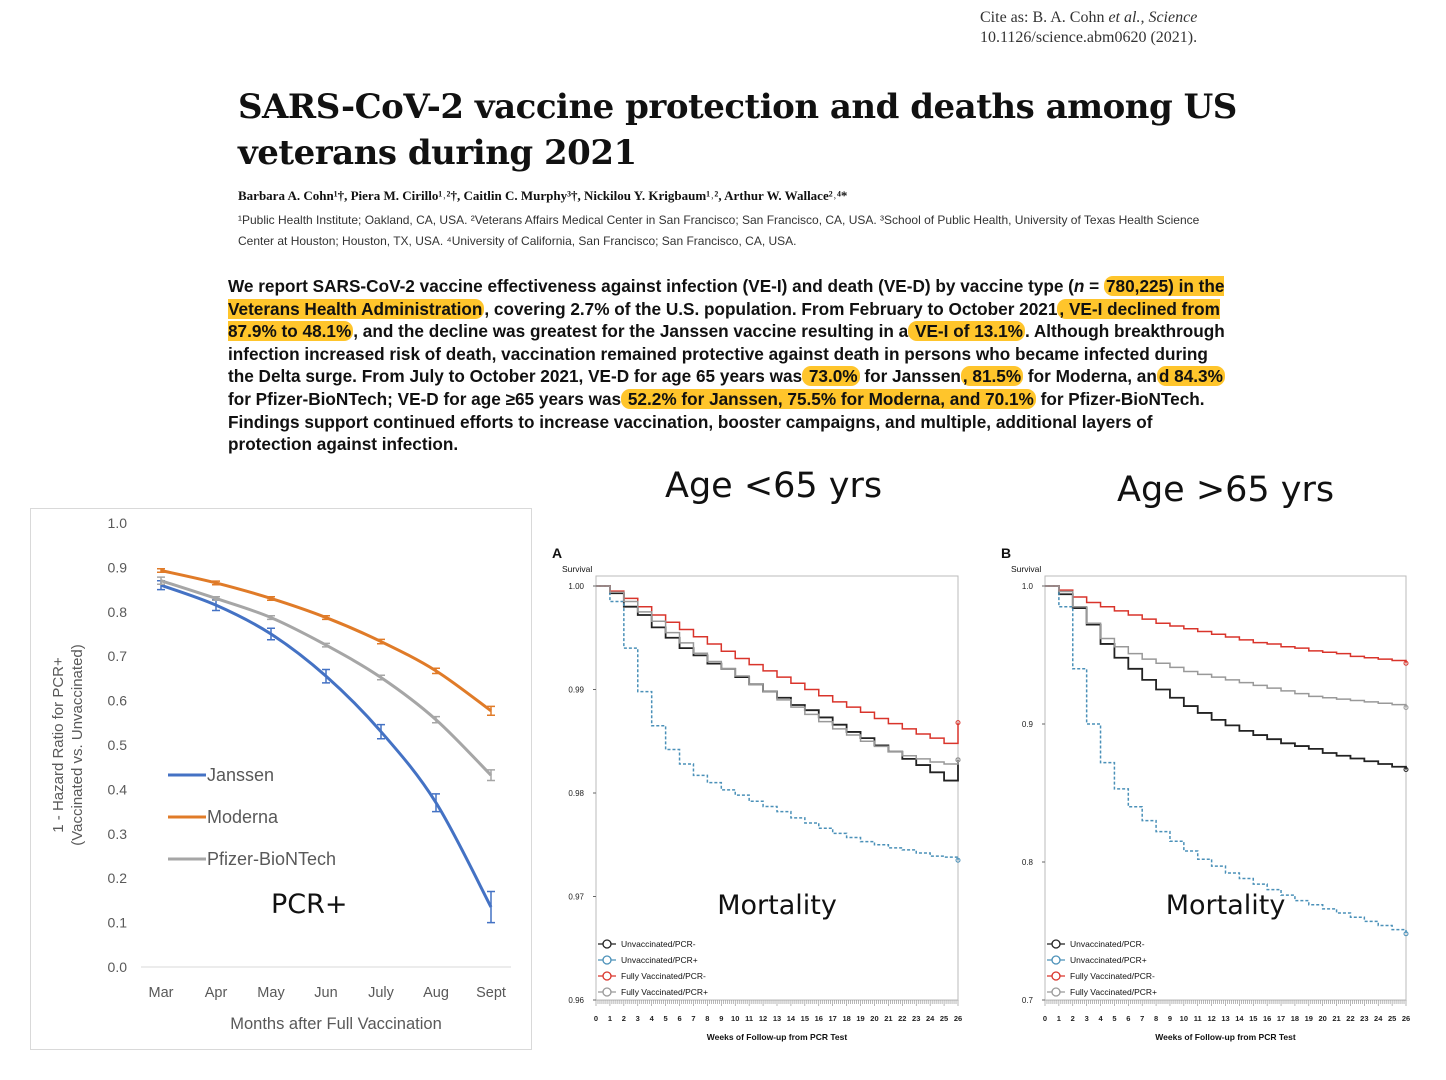  What do you see at coordinates (1225, 1037) in the screenshot?
I see `x-axis-label: Weeks of Follow-up from PCR Test` at bounding box center [1225, 1037].